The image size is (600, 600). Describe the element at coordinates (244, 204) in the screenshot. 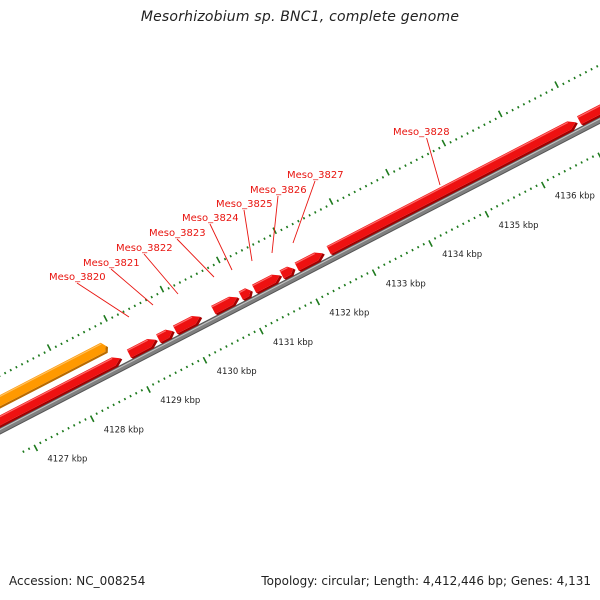

I see `gene-label-meso-3825: Meso_3825` at that location.